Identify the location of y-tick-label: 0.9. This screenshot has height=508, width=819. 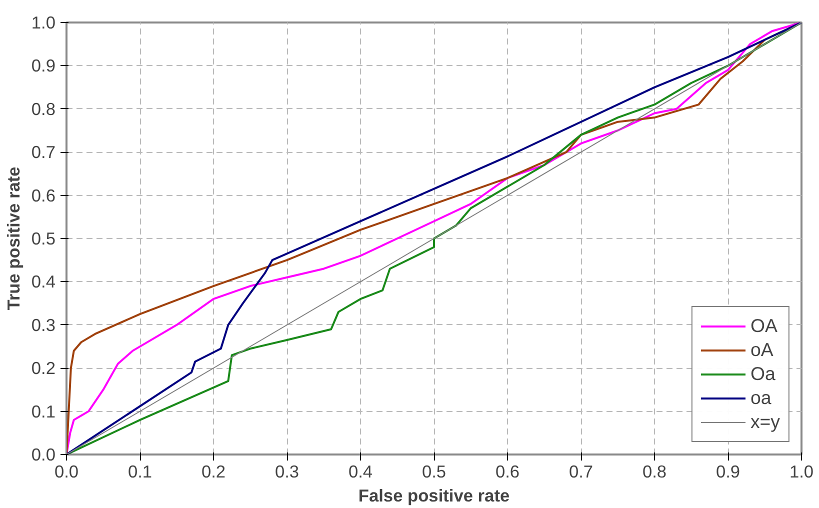
(43, 66).